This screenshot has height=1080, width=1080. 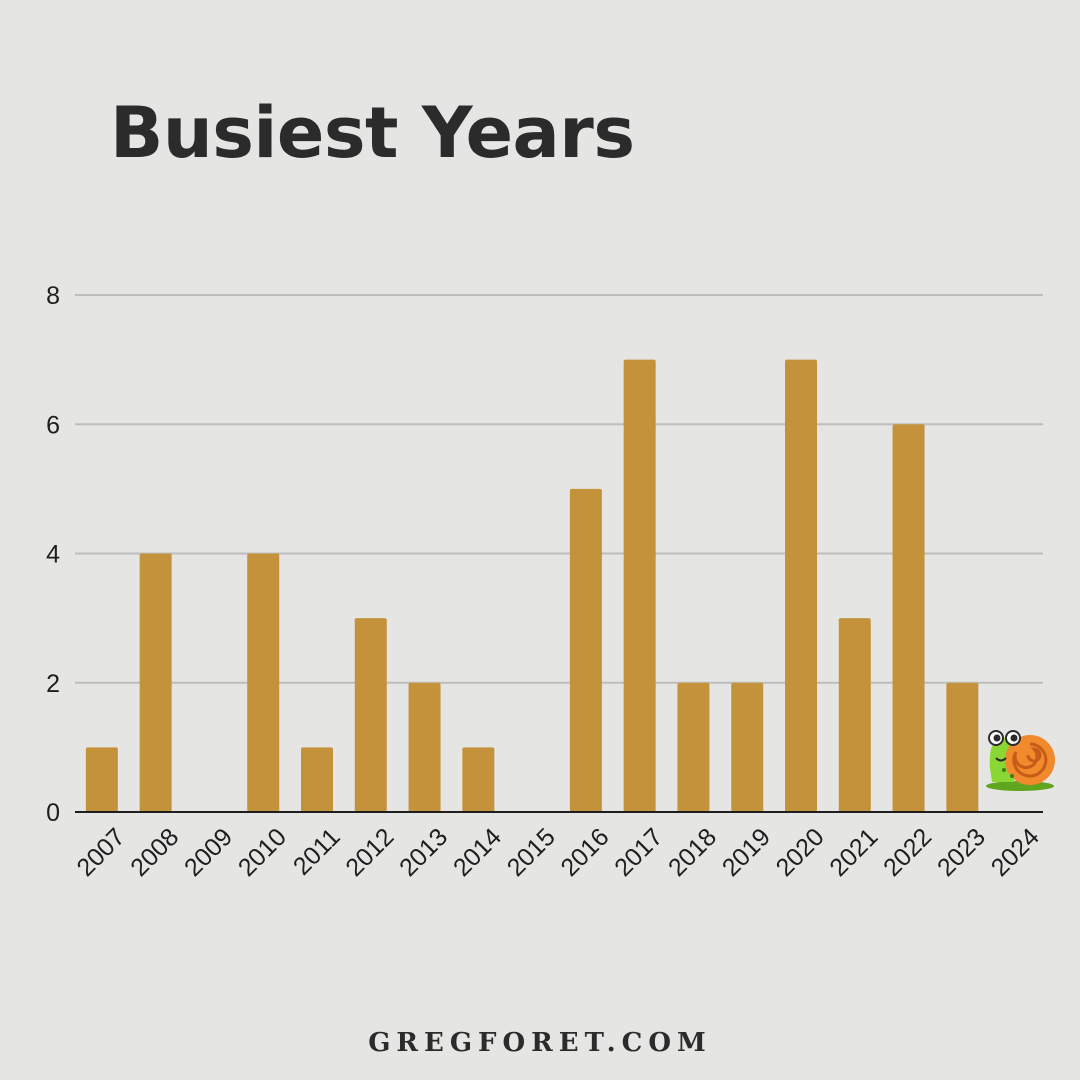 What do you see at coordinates (477, 852) in the screenshot?
I see `x-tick-label: 2014` at bounding box center [477, 852].